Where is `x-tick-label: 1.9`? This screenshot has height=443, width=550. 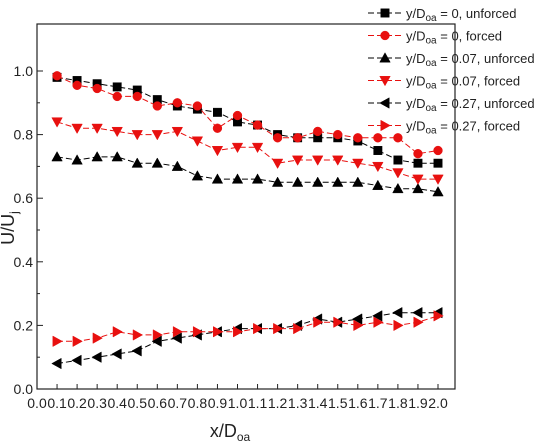 x-tick-label: 1.9 is located at coordinates (418, 403).